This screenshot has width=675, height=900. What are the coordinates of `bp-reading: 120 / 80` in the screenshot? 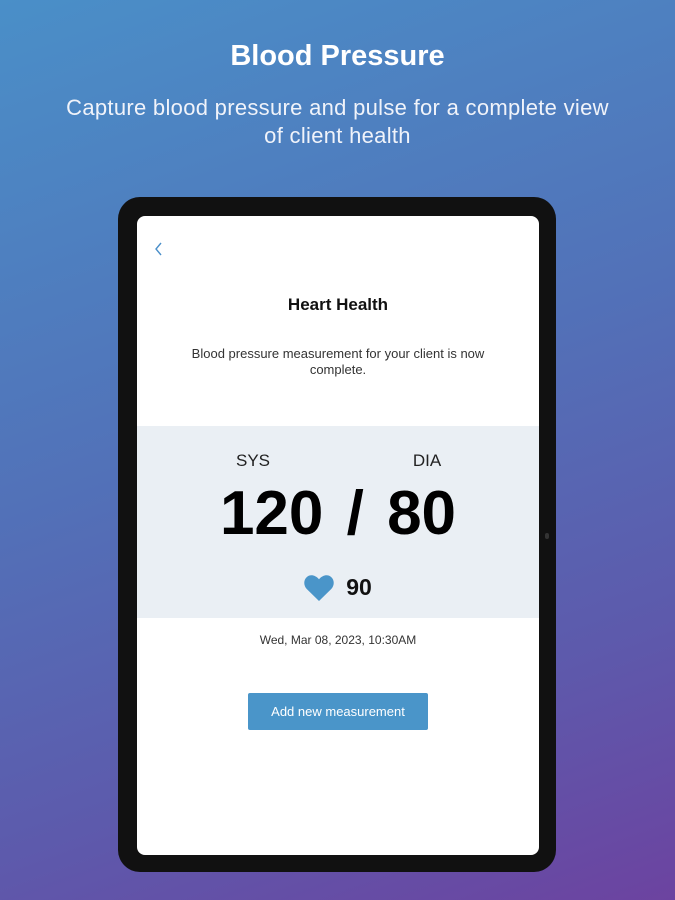 It's located at (338, 513).